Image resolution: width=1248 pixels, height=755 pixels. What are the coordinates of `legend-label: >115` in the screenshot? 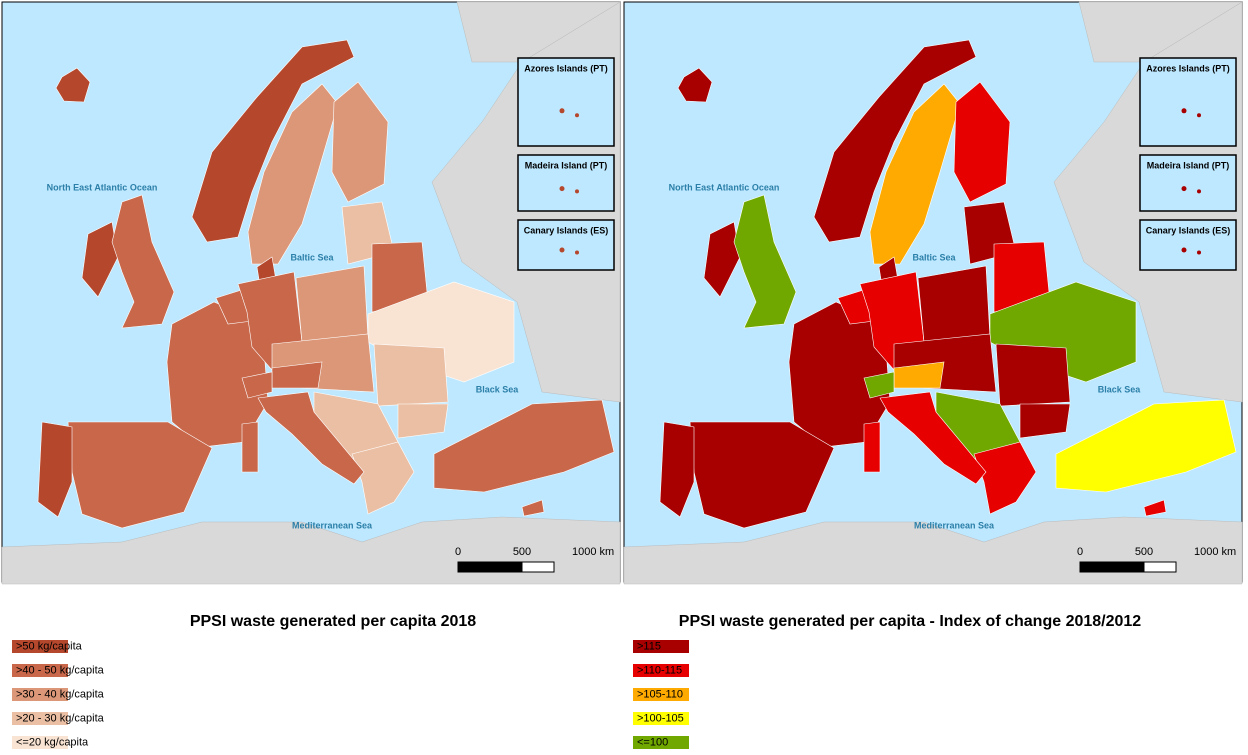 It's located at (649, 646).